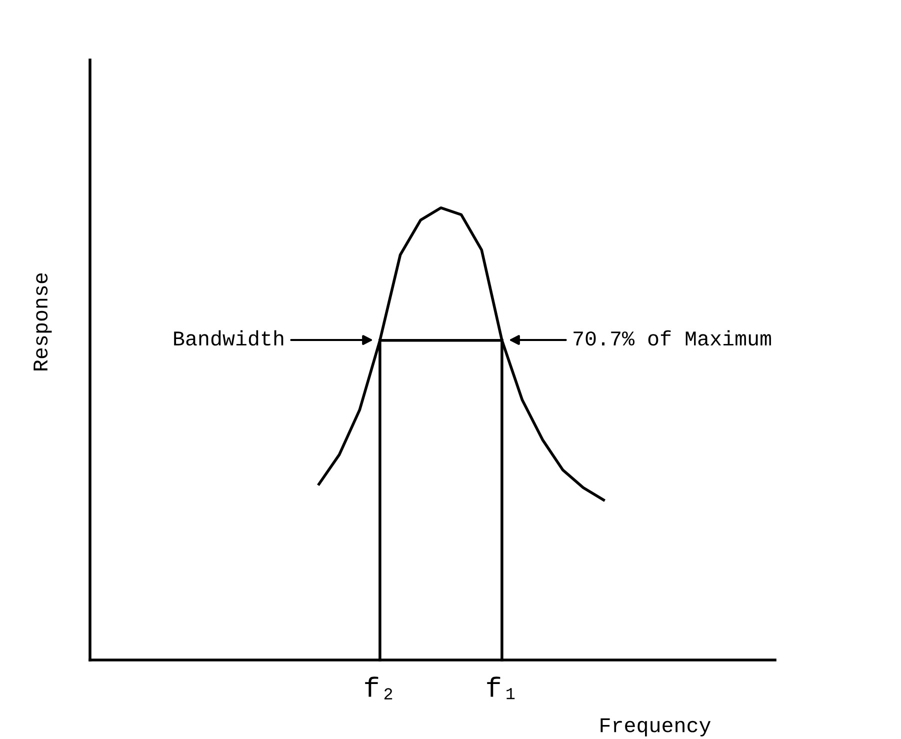  What do you see at coordinates (378, 688) in the screenshot?
I see `x-tick-label: f₂` at bounding box center [378, 688].